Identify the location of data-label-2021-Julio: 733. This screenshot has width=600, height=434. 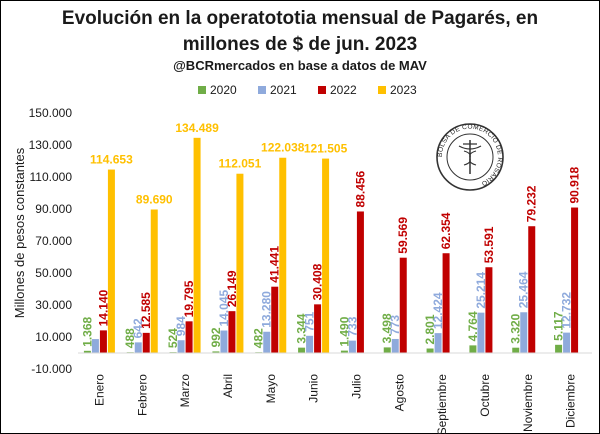
(352, 326).